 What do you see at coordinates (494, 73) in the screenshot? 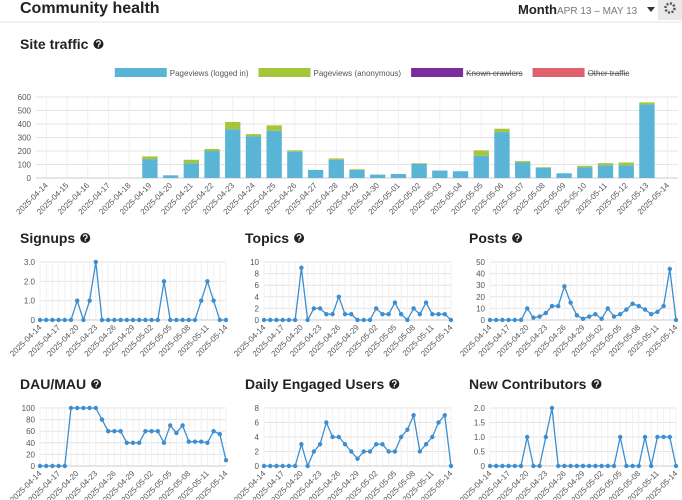
I see `legend-label: Known crawlers` at bounding box center [494, 73].